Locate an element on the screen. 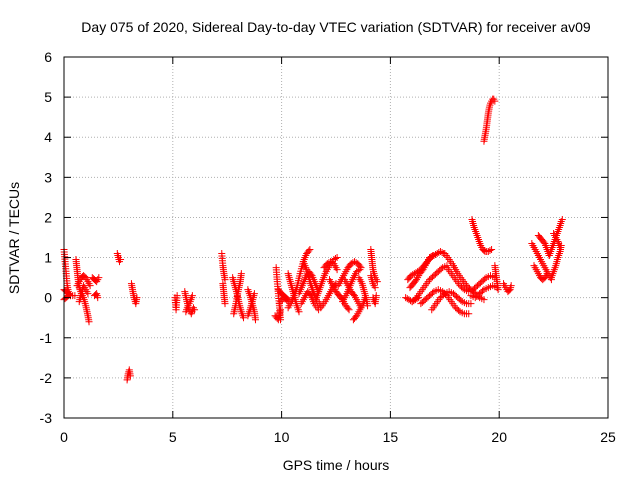  y-tick-label: 4 is located at coordinates (48, 137).